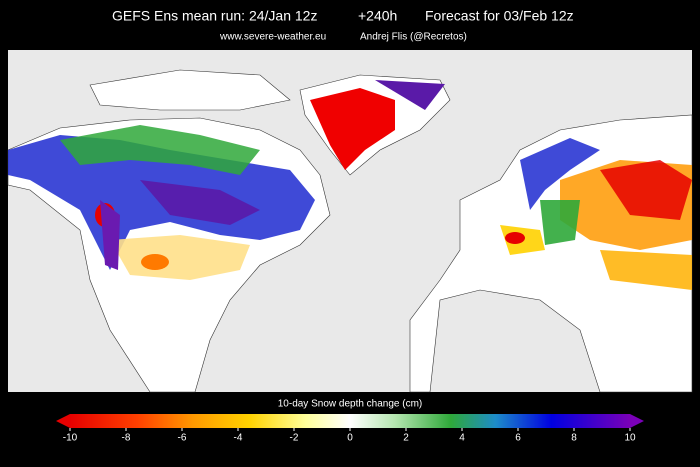  I want to click on colorbar, so click(350, 421).